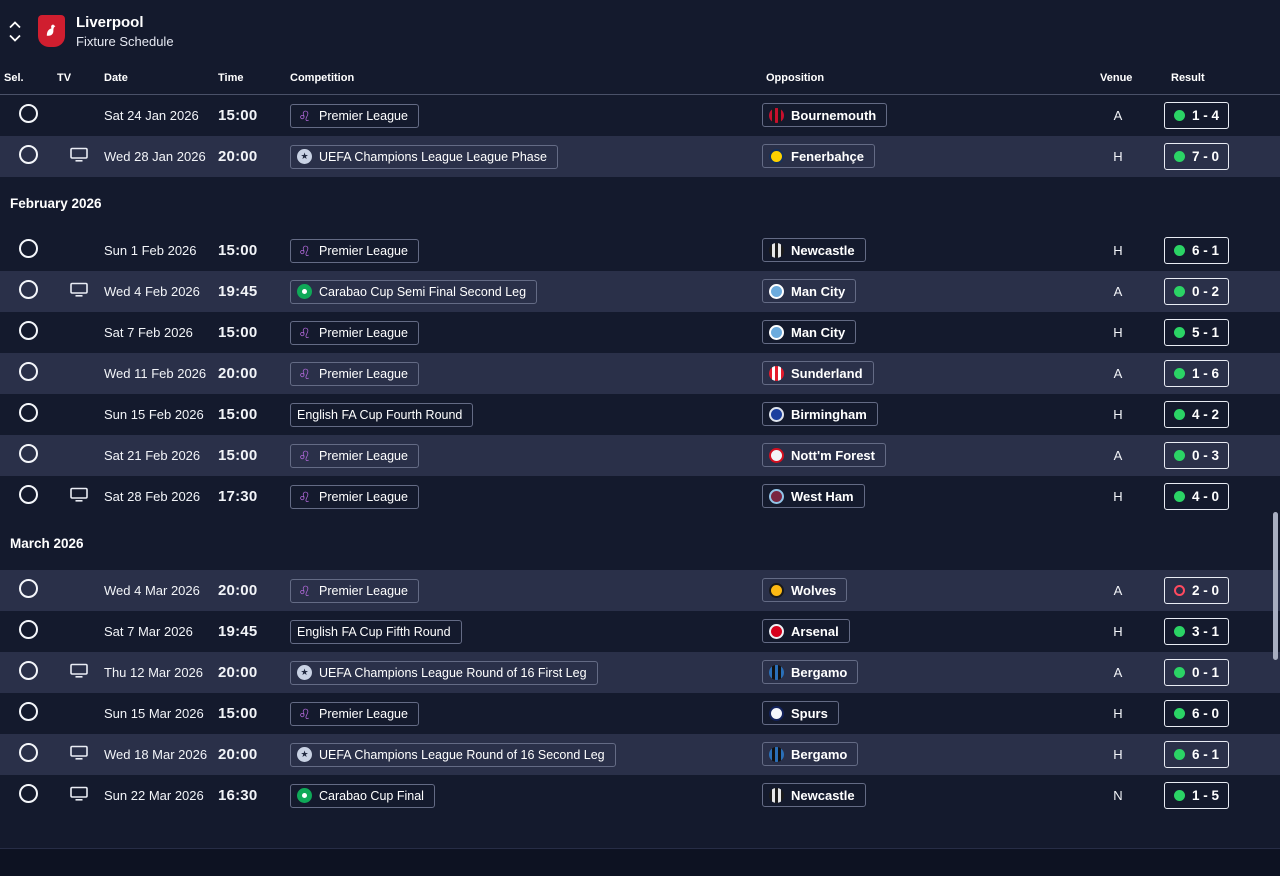 The width and height of the screenshot is (1280, 876). Describe the element at coordinates (382, 414) in the screenshot. I see `competition-pill: English FA Cup Fourth Round` at that location.